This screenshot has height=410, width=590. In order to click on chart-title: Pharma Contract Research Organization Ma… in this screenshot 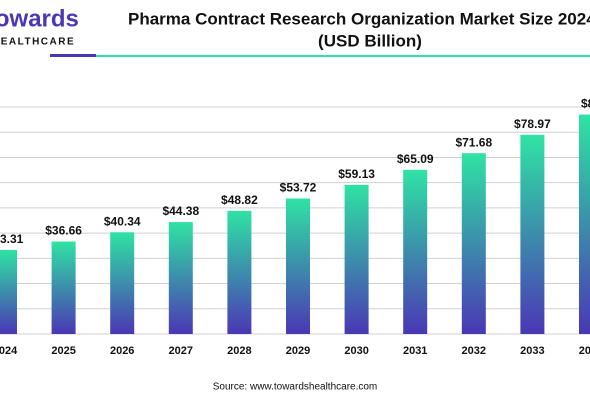, I will do `click(359, 18)`.